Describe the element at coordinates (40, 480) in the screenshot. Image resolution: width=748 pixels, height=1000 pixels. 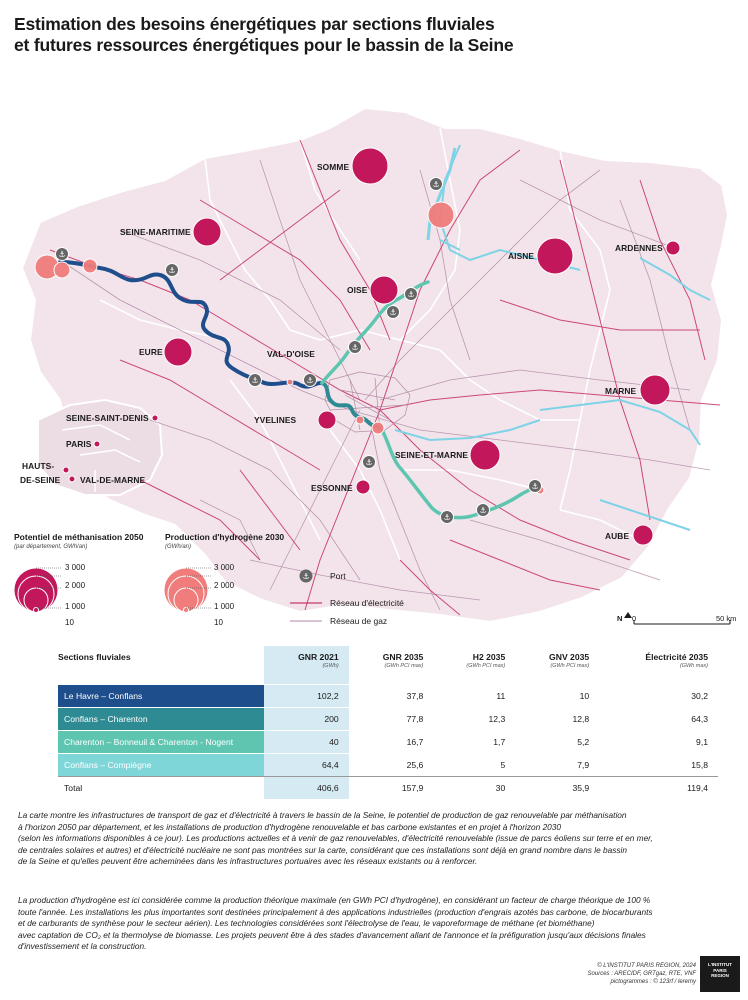
I see `label-hauts-de-seine-2: DE-SEINE` at that location.